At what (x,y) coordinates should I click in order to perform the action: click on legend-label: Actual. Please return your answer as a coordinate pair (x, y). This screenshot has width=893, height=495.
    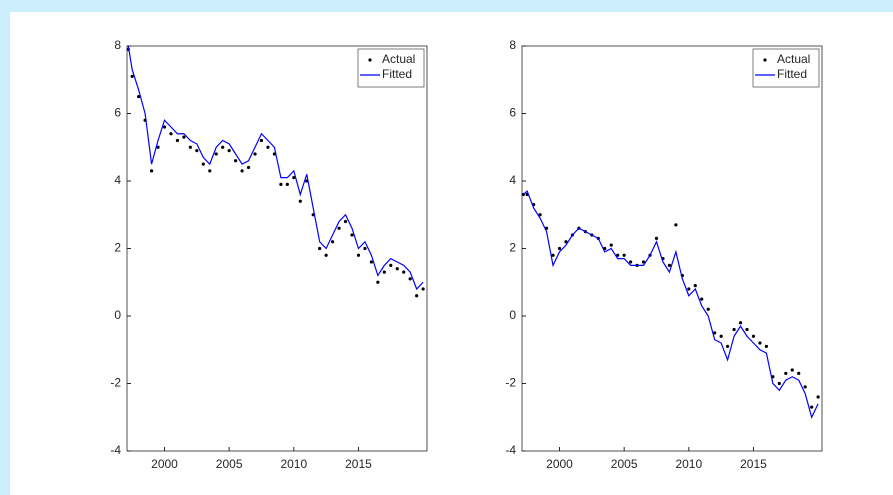
    Looking at the image, I should click on (793, 59).